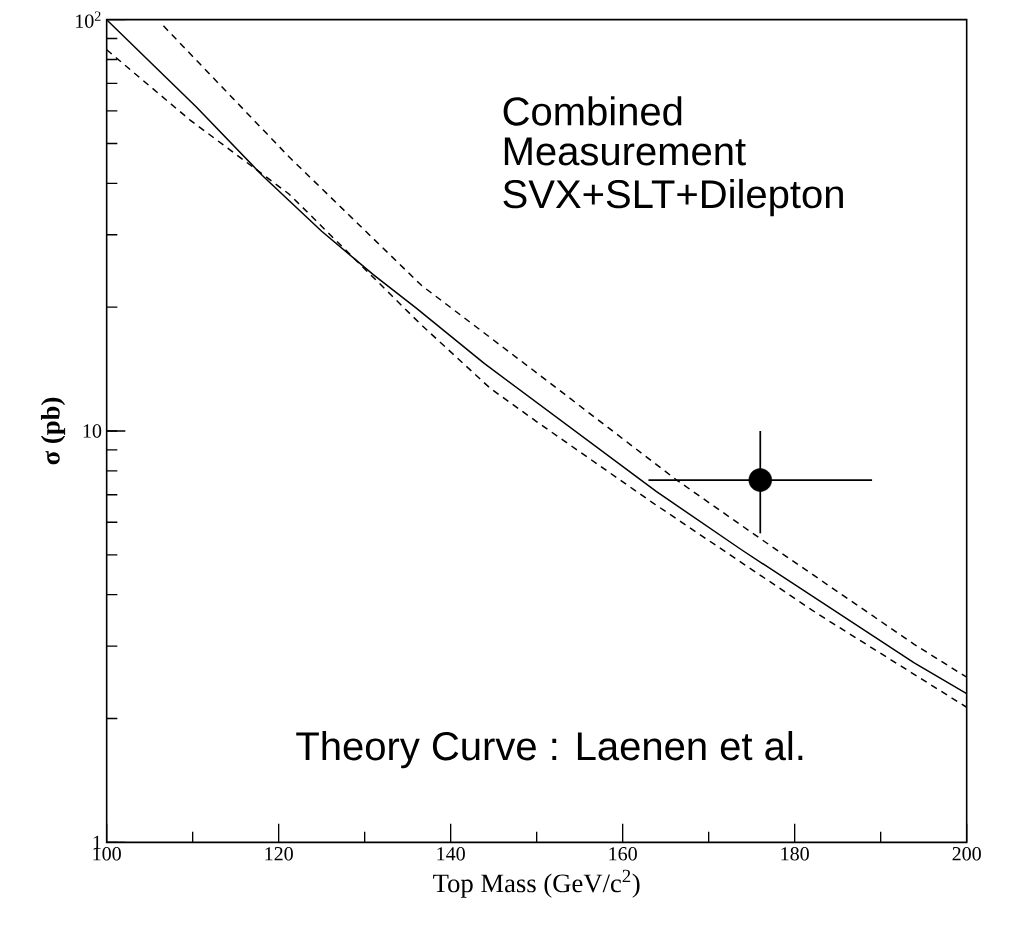 The width and height of the screenshot is (1014, 929). Describe the element at coordinates (625, 151) in the screenshot. I see `annotation: Measurement` at that location.